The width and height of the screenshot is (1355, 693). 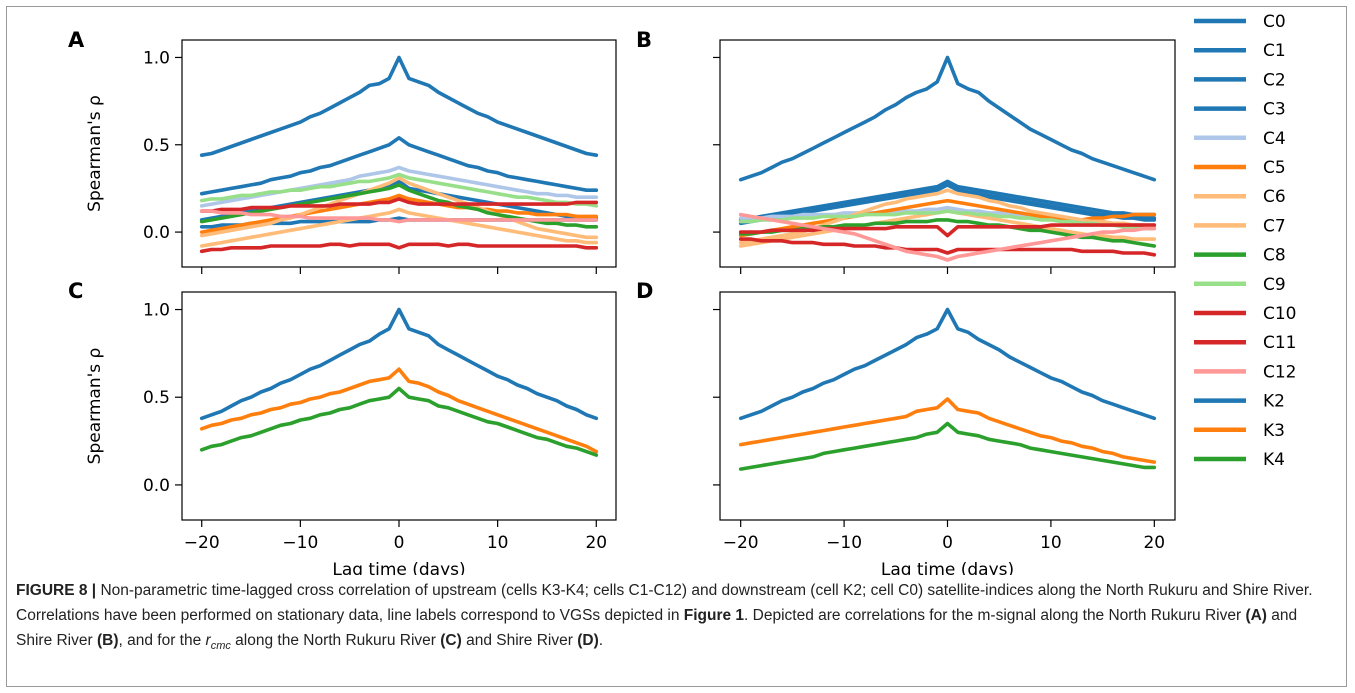 What do you see at coordinates (1274, 226) in the screenshot?
I see `legend-label: C7` at bounding box center [1274, 226].